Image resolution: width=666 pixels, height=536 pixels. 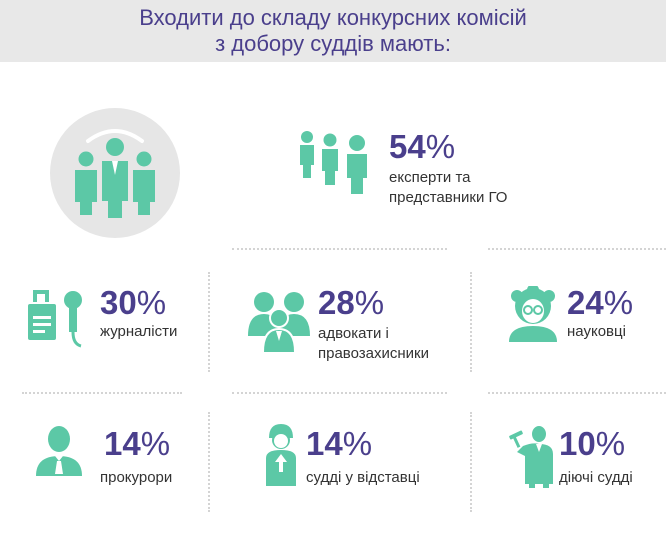 I want to click on stat-value-experts: 54%, so click(x=422, y=146).